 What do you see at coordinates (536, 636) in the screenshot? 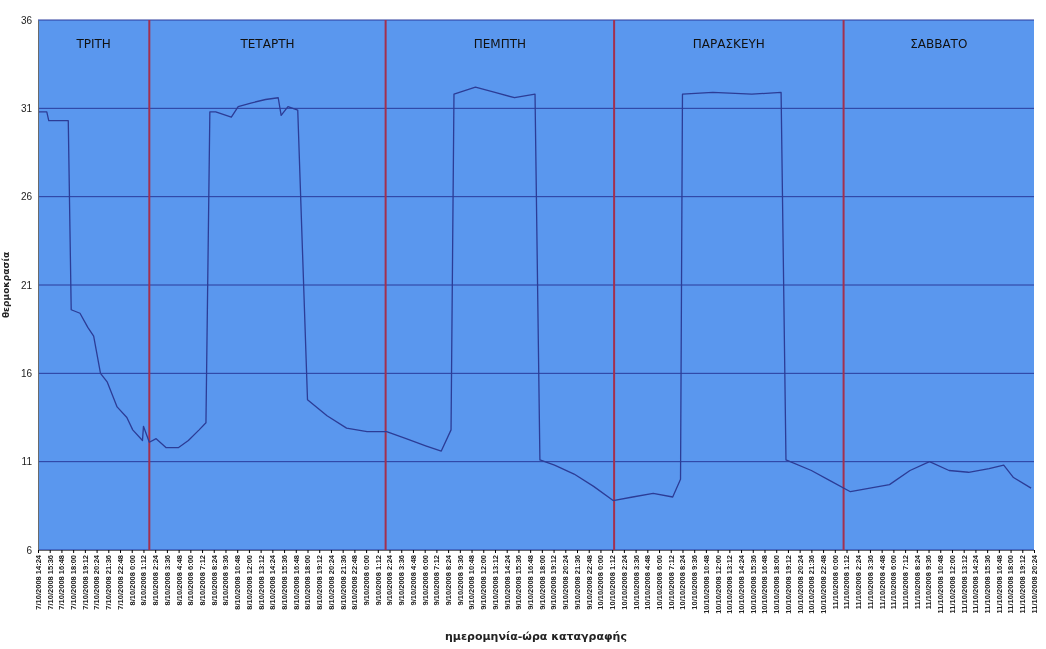
I see `x-axis-title: ημερομηνία-ώρα καταγραφής` at bounding box center [536, 636].